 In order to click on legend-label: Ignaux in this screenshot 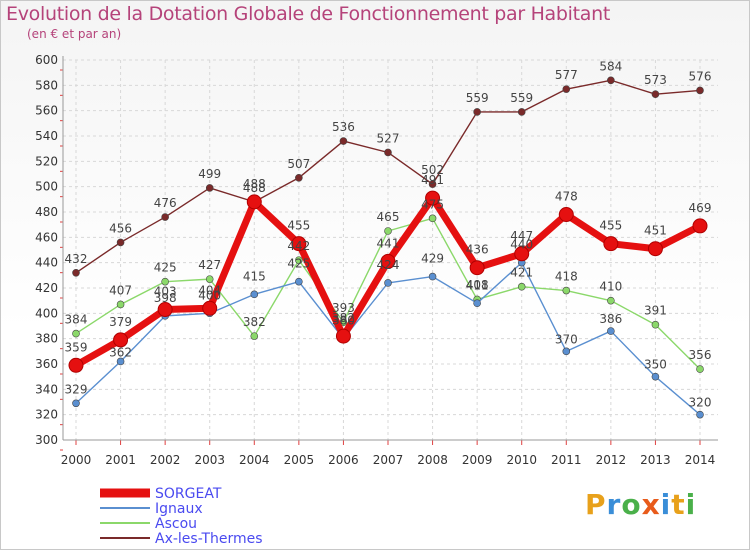, I will do `click(179, 509)`.